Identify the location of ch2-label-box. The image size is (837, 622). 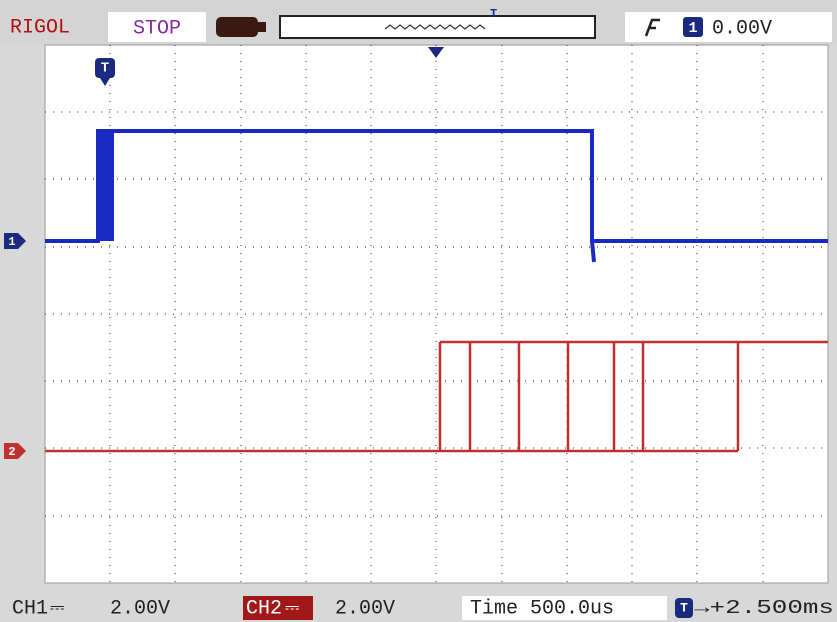
(278, 608).